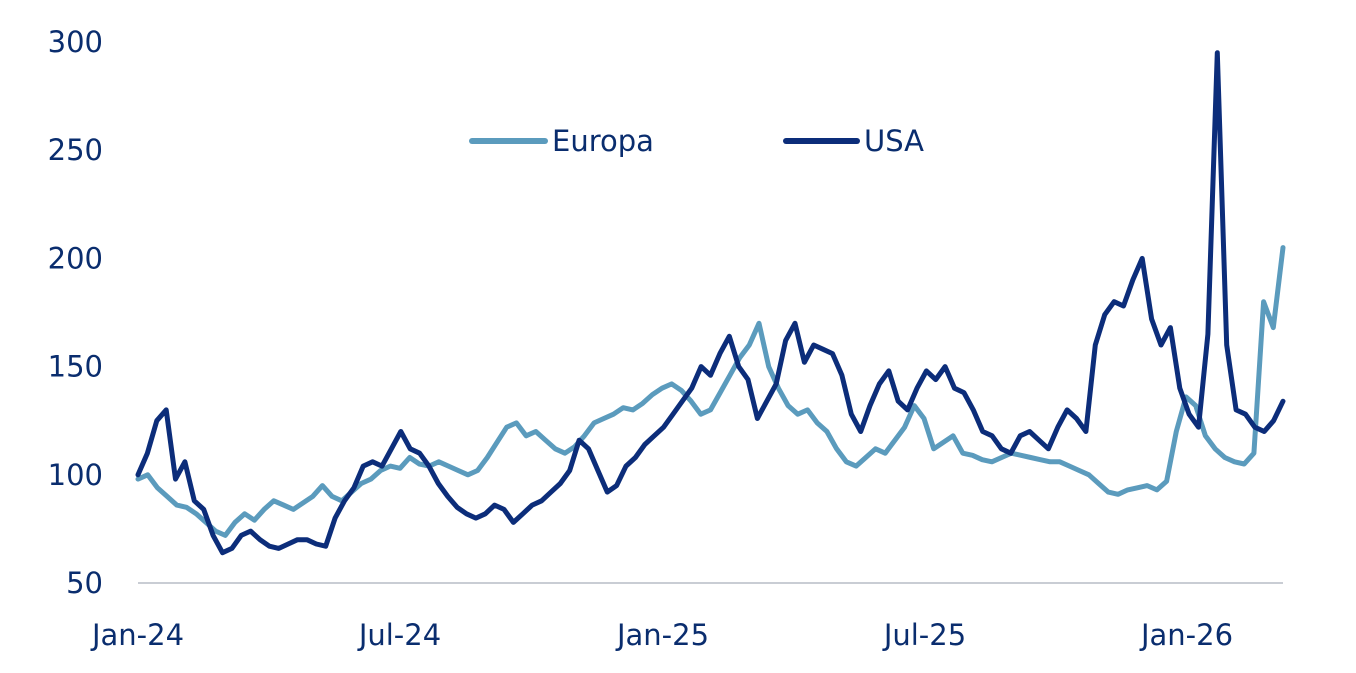  I want to click on y-axis-tick-labels: 50 100 150 200 250 300, so click(75, 312).